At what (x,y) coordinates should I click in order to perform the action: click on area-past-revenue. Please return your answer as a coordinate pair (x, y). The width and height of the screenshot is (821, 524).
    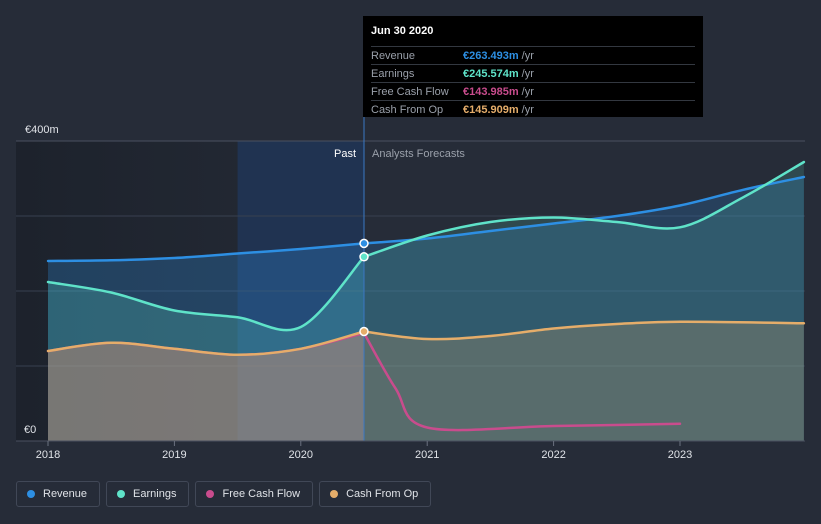
    Looking at the image, I should click on (206, 342).